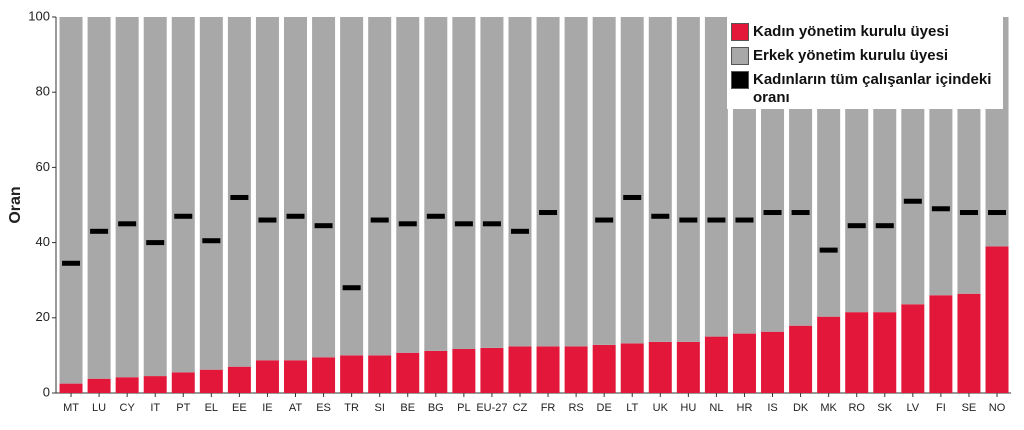 The image size is (1024, 430). I want to click on y-tick-label: 40, so click(43, 241).